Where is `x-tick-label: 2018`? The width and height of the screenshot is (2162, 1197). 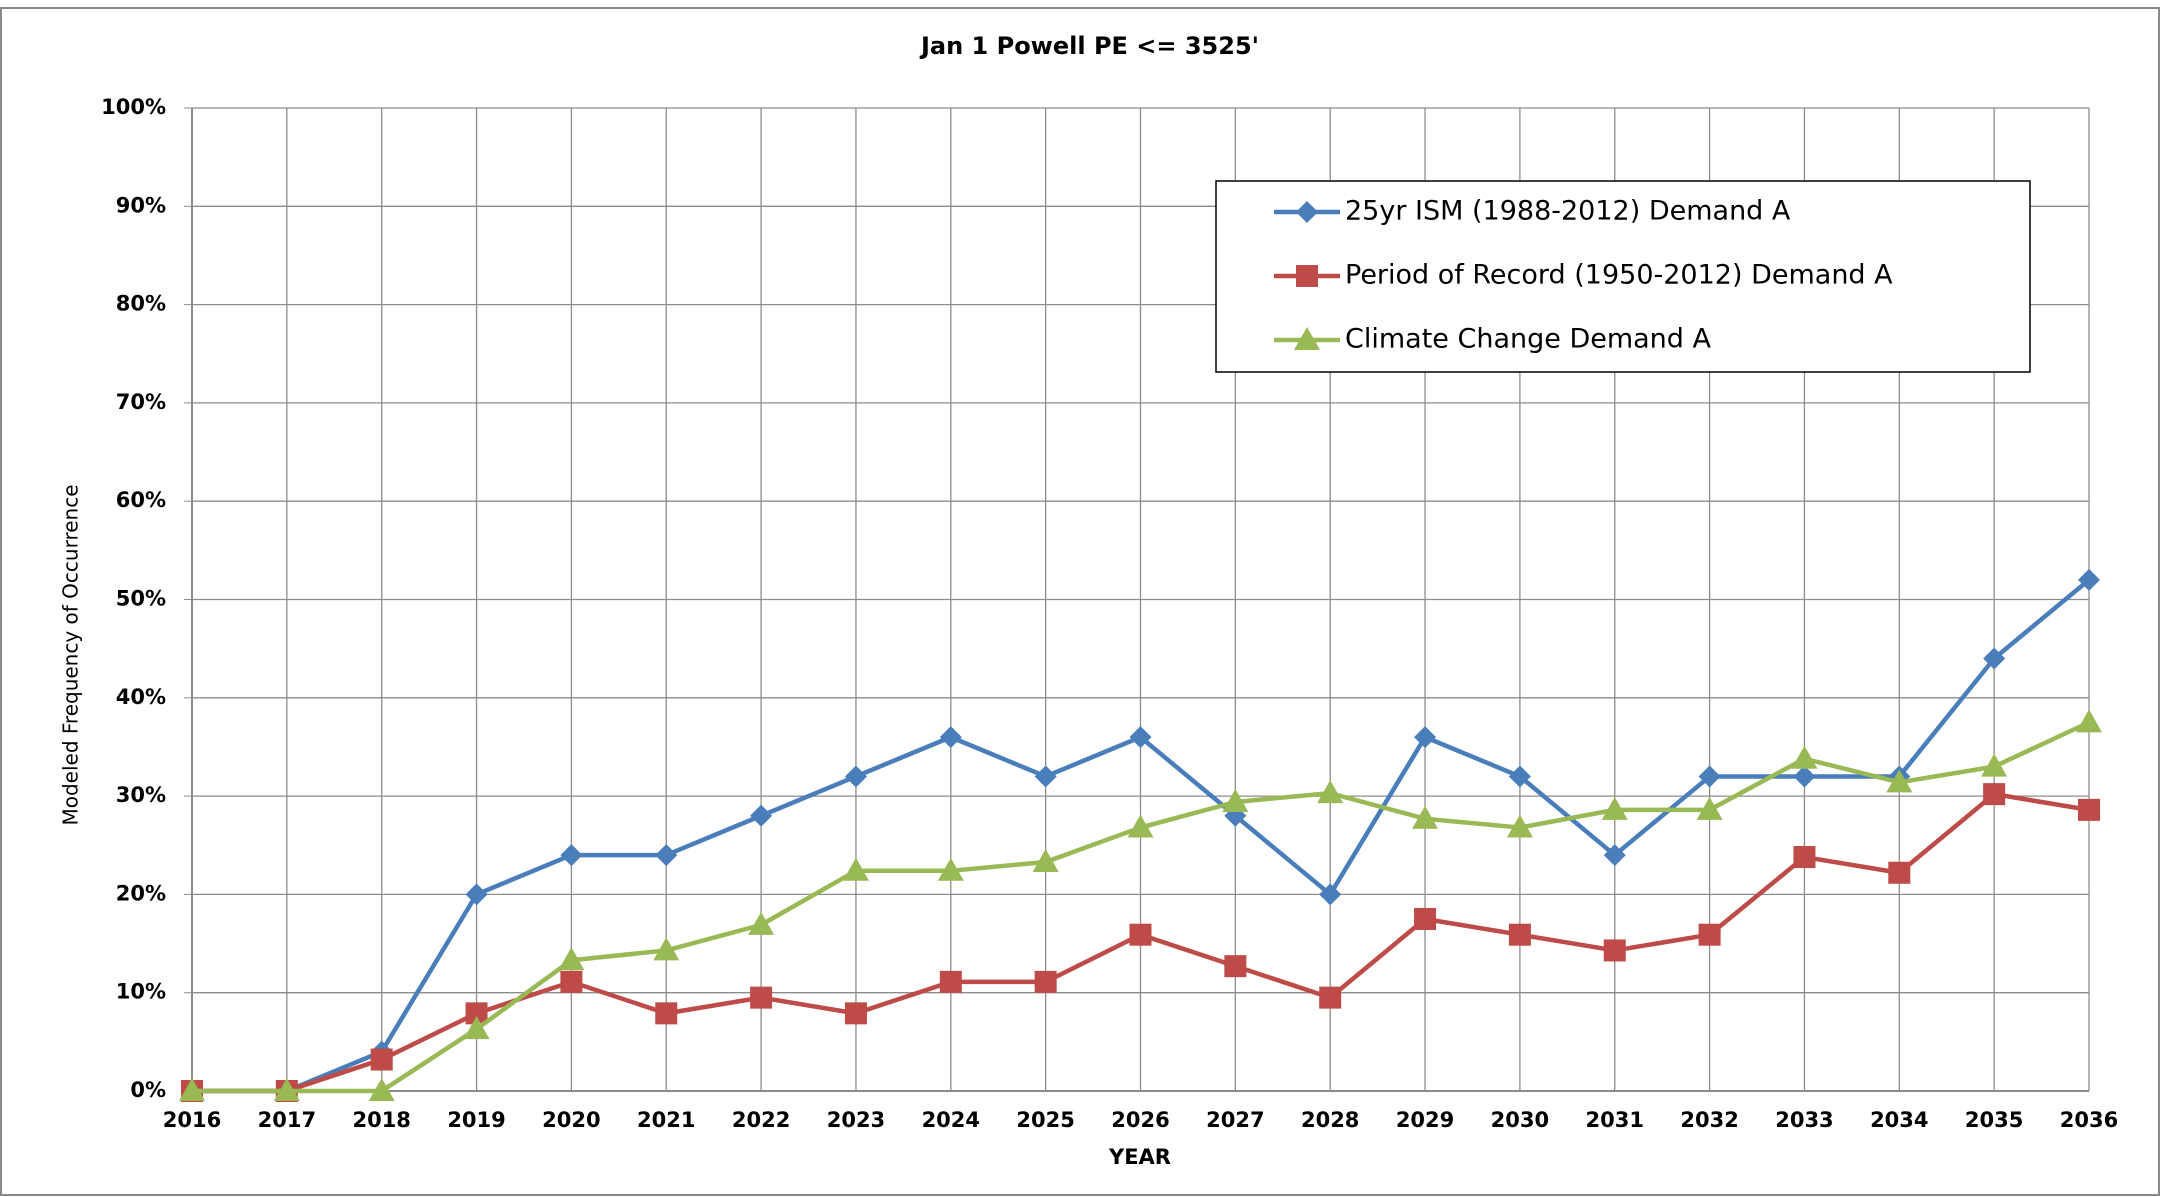
x-tick-label: 2018 is located at coordinates (381, 1120).